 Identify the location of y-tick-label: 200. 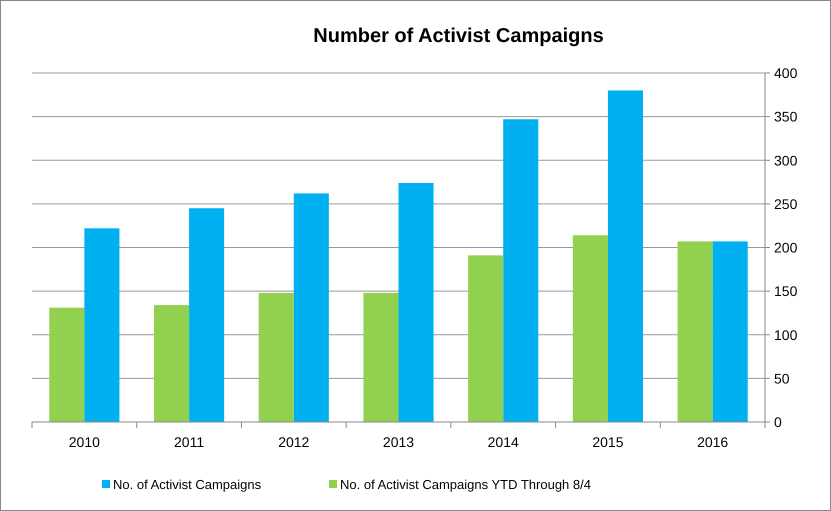
(786, 248).